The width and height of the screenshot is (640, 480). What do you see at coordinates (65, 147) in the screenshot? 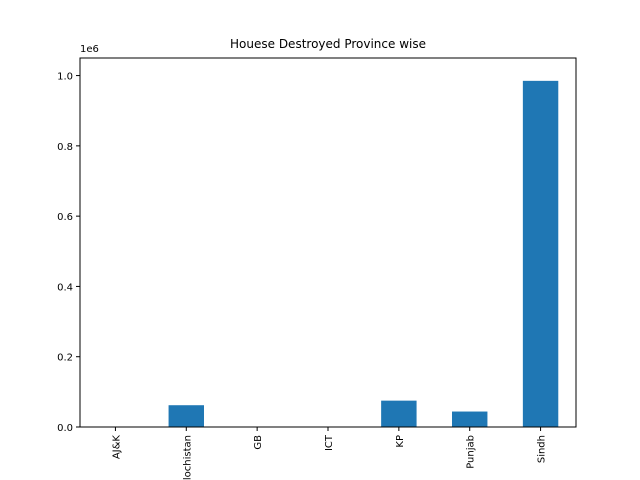
I see `y-tick-label: 0.8` at bounding box center [65, 147].